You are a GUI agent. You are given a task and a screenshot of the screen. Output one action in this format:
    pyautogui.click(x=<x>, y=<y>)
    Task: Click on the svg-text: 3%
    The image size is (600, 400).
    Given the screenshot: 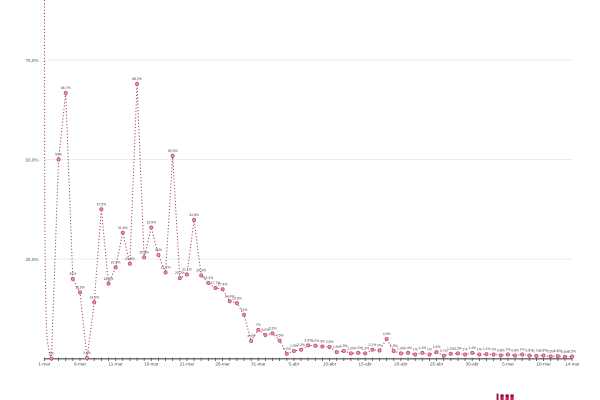 What is the action you would take?
    pyautogui.click(x=322, y=342)
    